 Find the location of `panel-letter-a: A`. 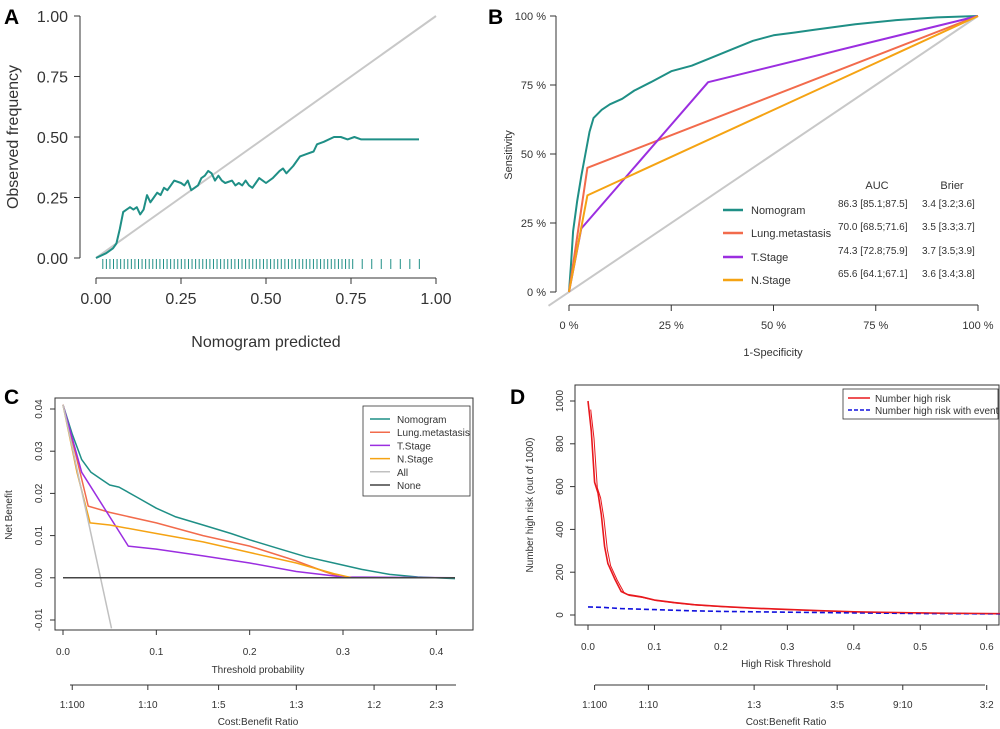

panel-letter-a: A is located at coordinates (11, 17).